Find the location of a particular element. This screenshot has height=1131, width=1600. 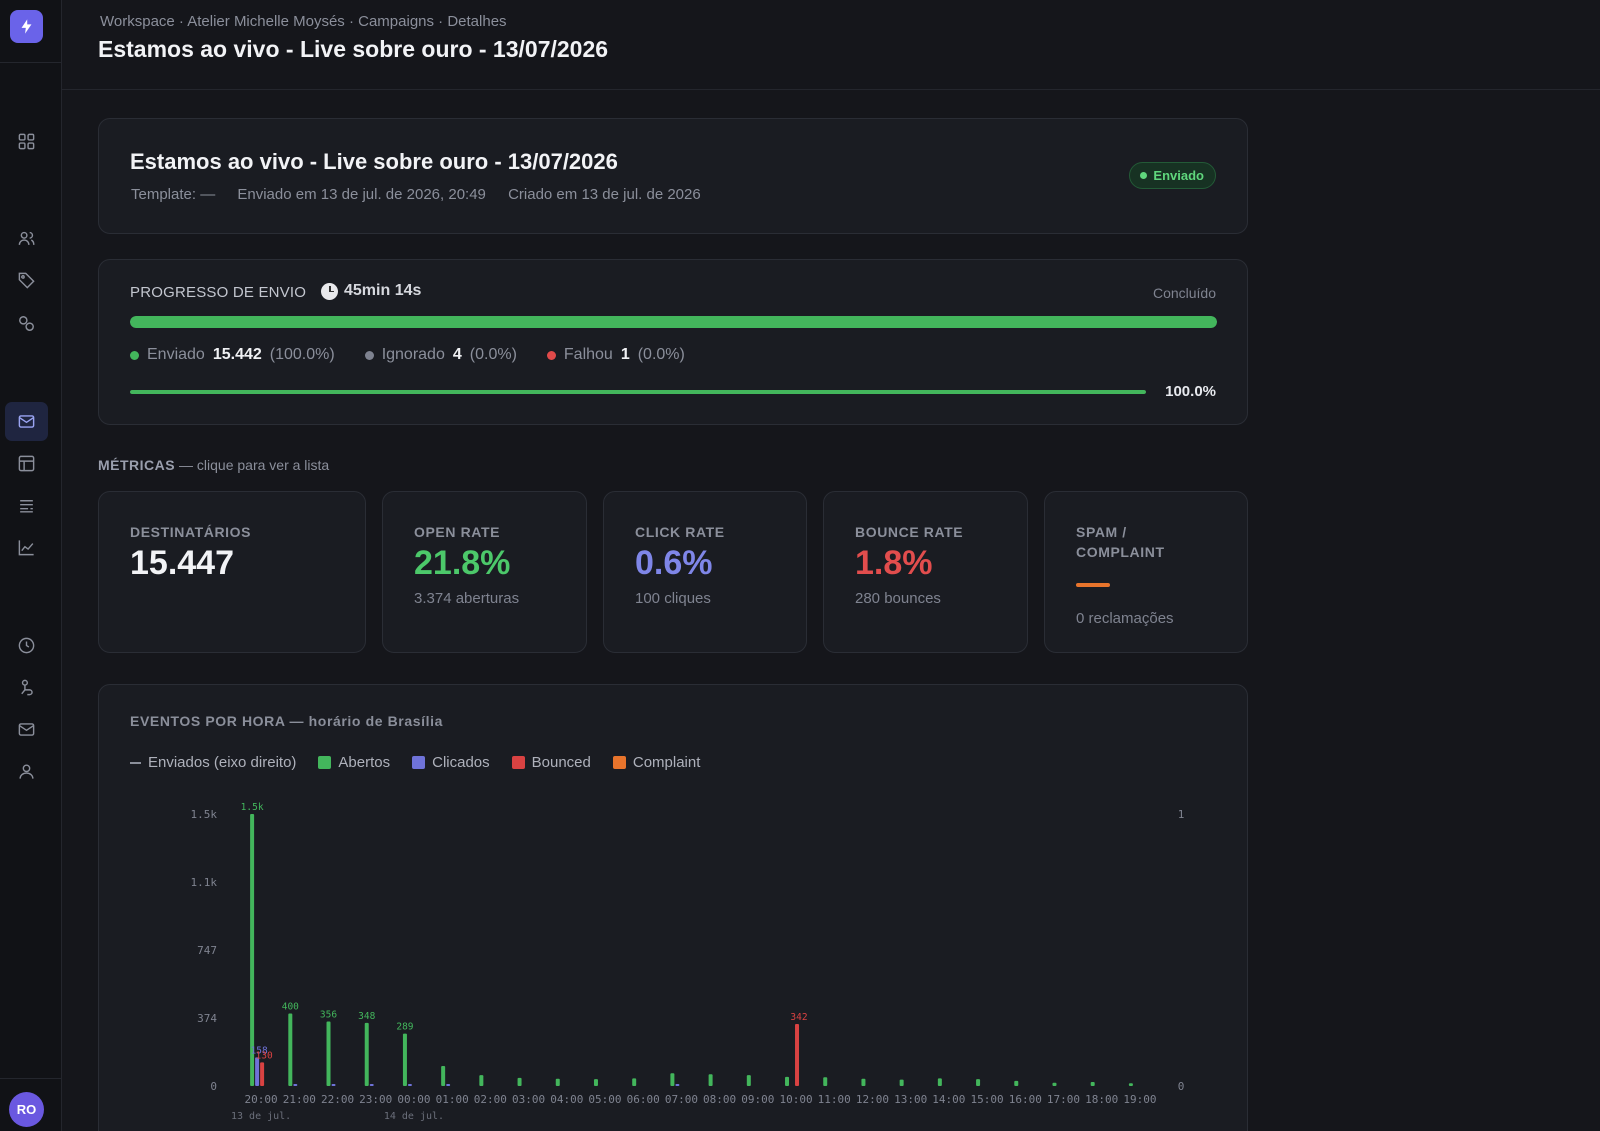

sent-dot-icon is located at coordinates (134, 355).